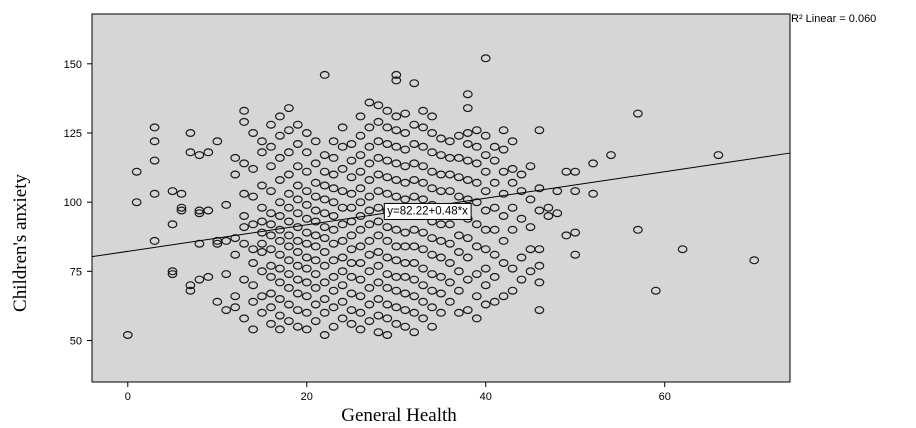 Image resolution: width=916 pixels, height=428 pixels. I want to click on x-tick-label: 20, so click(307, 397).